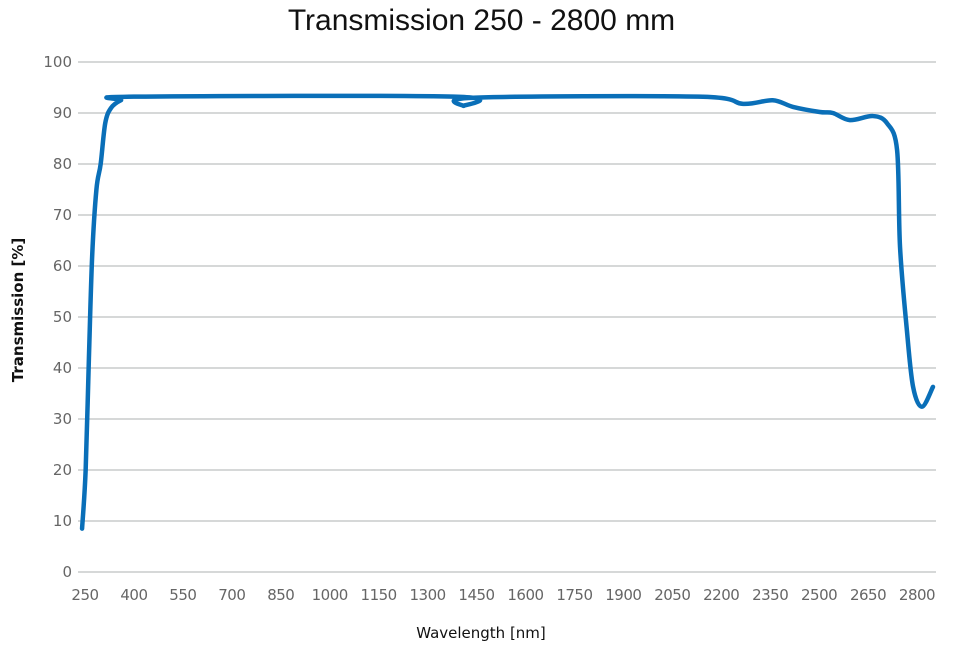 This screenshot has height=657, width=963. Describe the element at coordinates (379, 595) in the screenshot. I see `x-tick-label: 1150` at that location.